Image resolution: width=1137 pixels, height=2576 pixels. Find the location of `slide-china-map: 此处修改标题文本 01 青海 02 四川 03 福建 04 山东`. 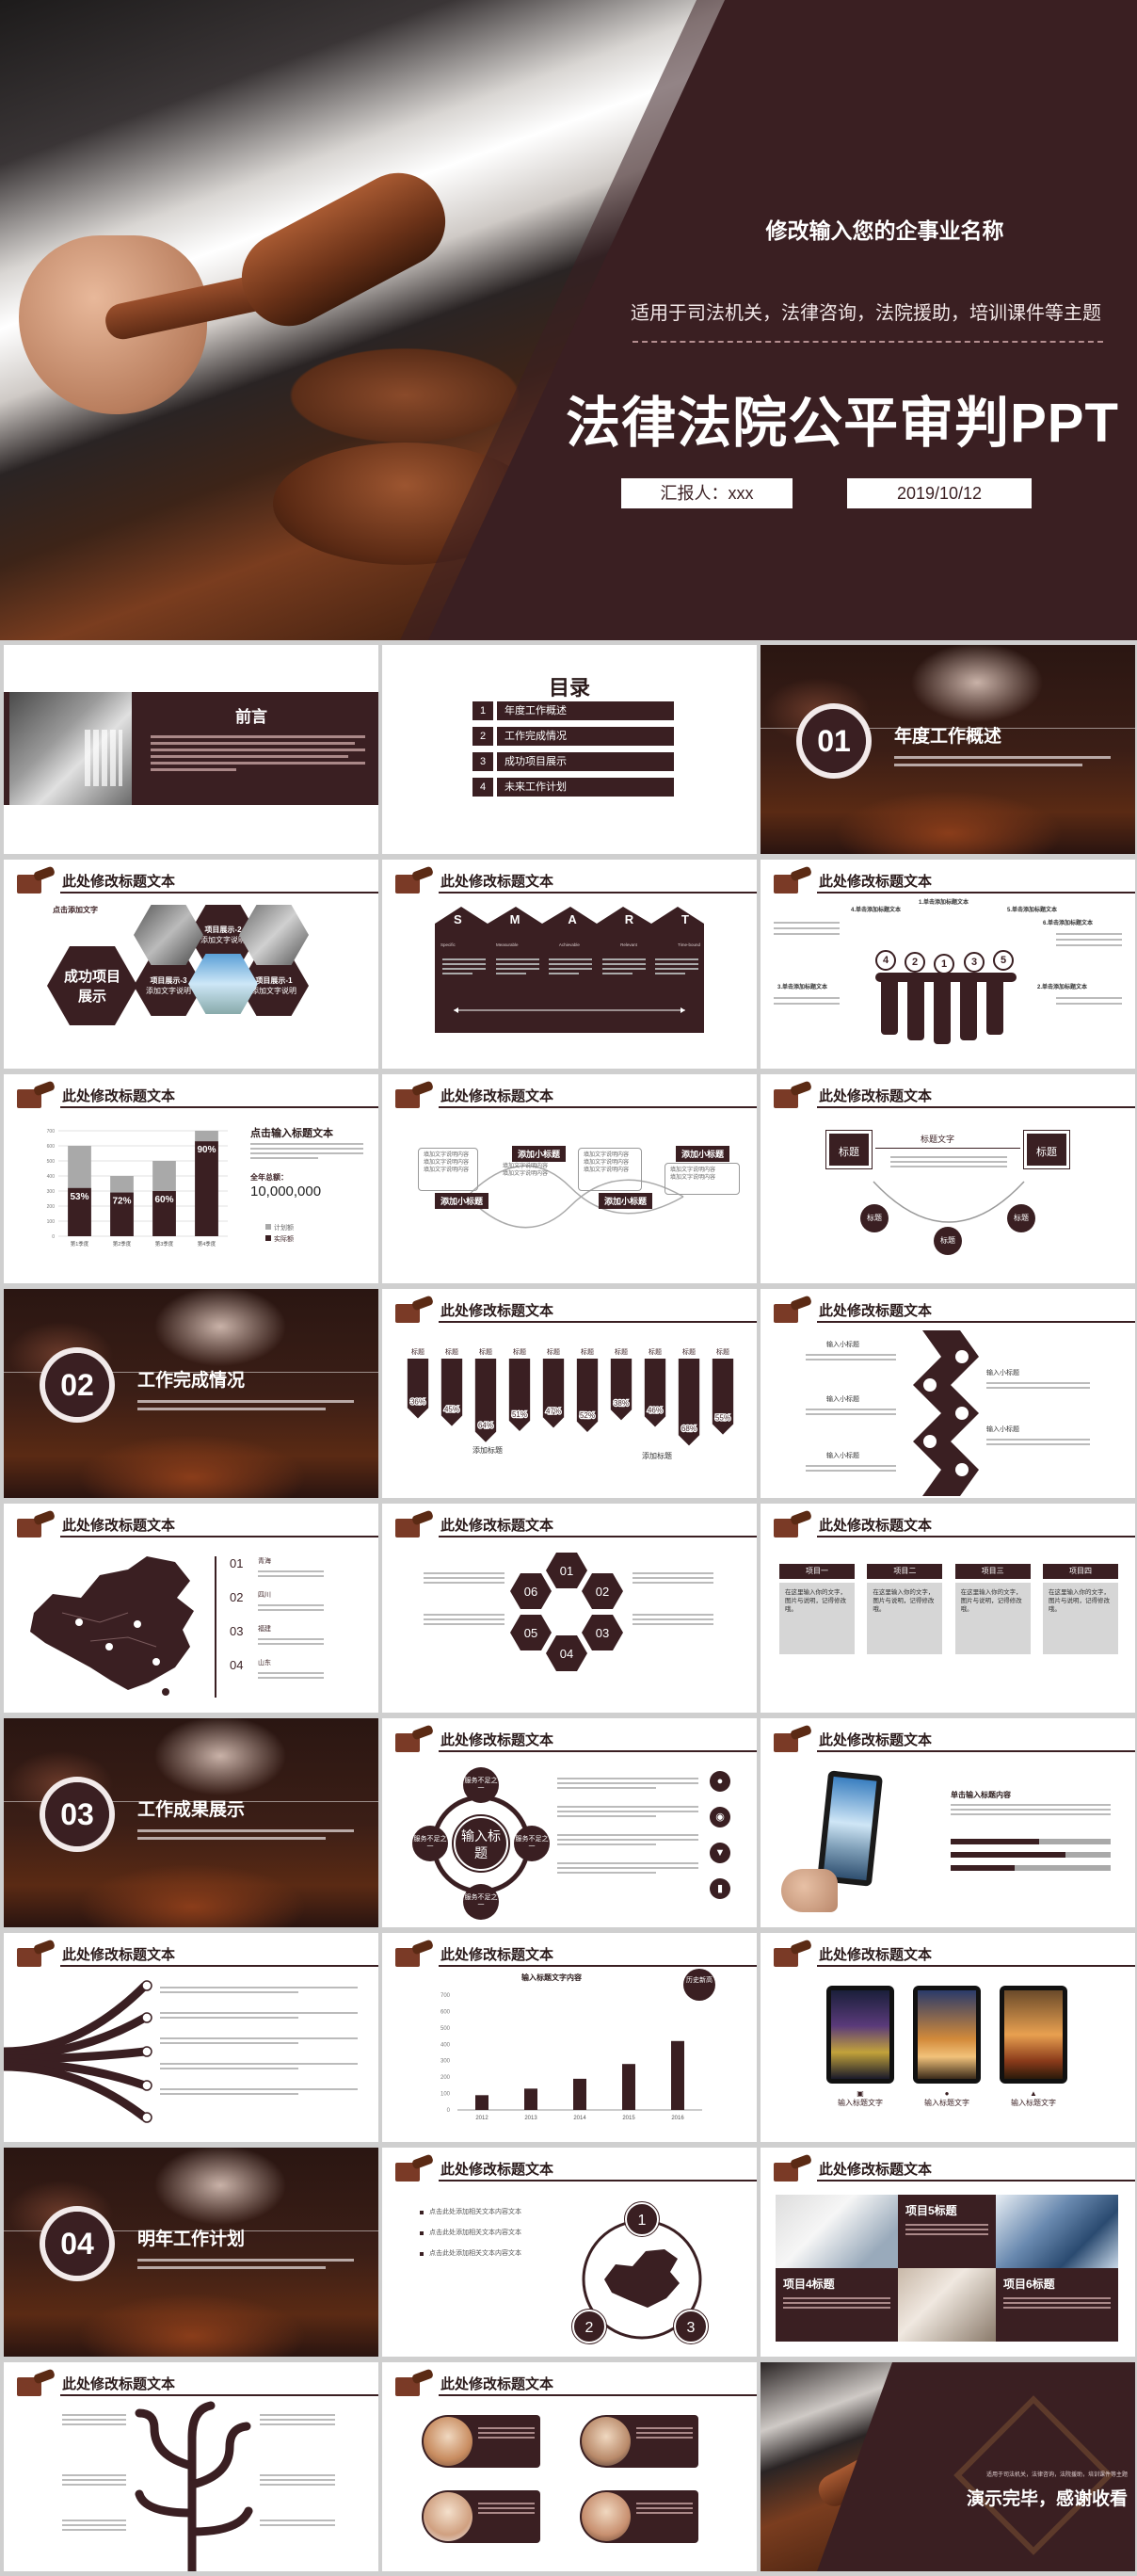

slide-china-map: 此处修改标题文本 01 青海 02 四川 03 福建 04 山东 is located at coordinates (191, 1608).